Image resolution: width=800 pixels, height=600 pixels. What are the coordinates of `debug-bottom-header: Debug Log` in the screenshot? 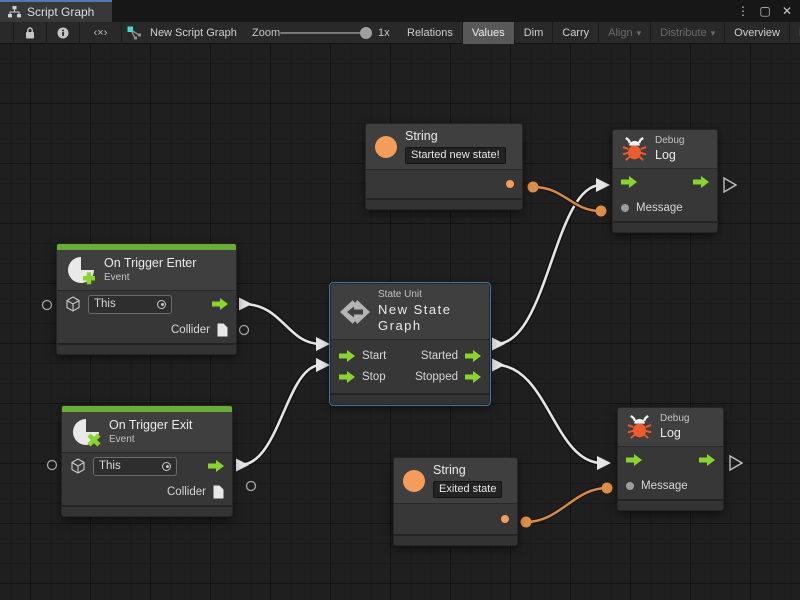 It's located at (670, 428).